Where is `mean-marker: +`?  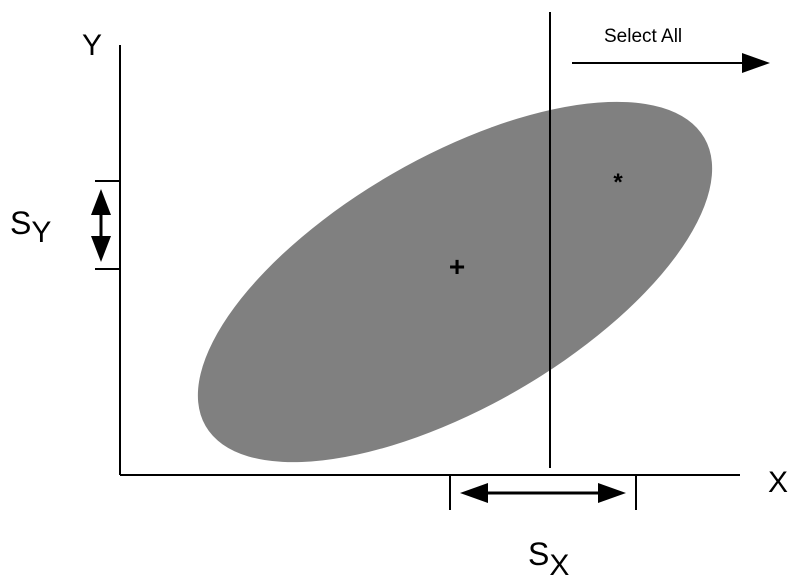 mean-marker: + is located at coordinates (457, 266).